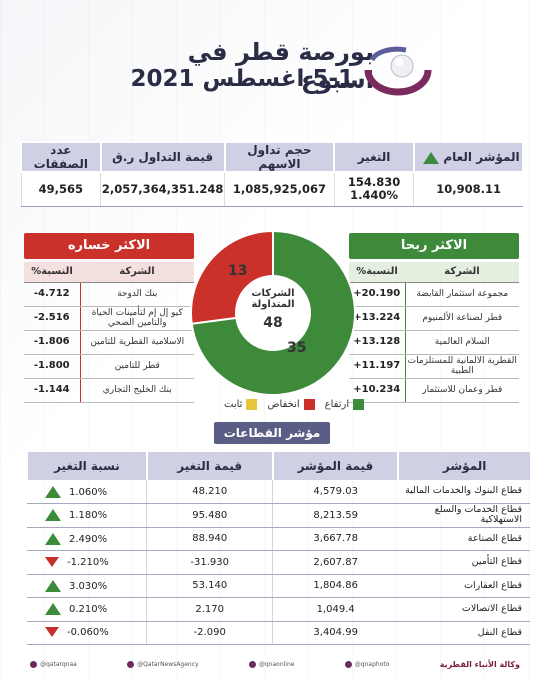 The width and height of the screenshot is (544, 680). Describe the element at coordinates (137, 272) in the screenshot. I see `losers-company-header: الشركة` at that location.